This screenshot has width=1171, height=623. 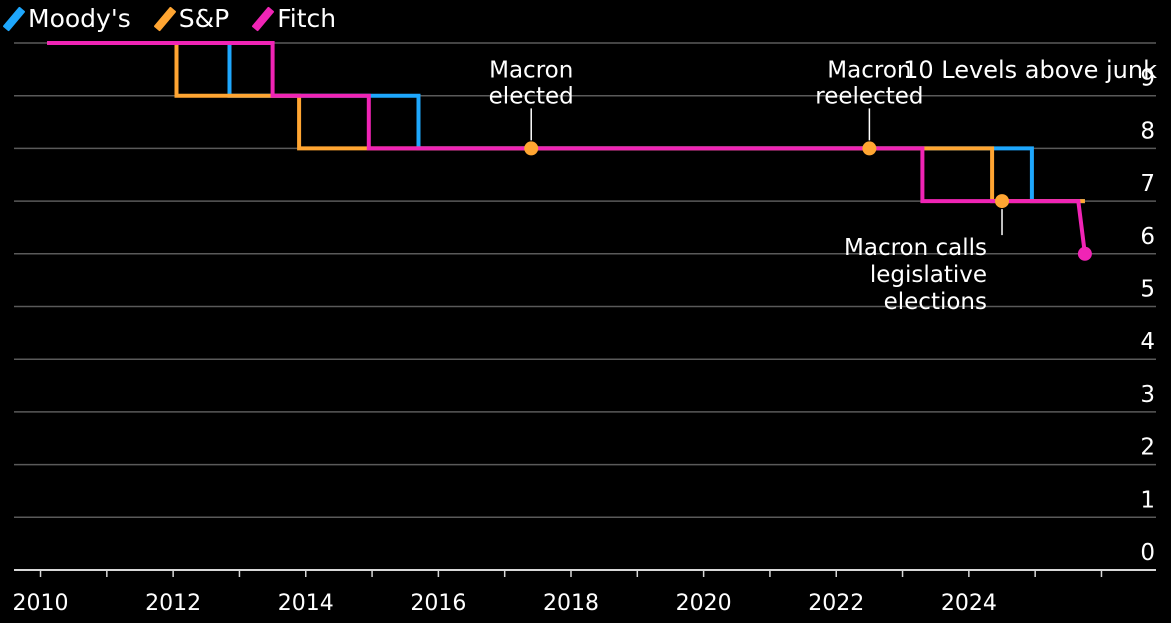 I want to click on legend-swatch-fitch, so click(x=263, y=18).